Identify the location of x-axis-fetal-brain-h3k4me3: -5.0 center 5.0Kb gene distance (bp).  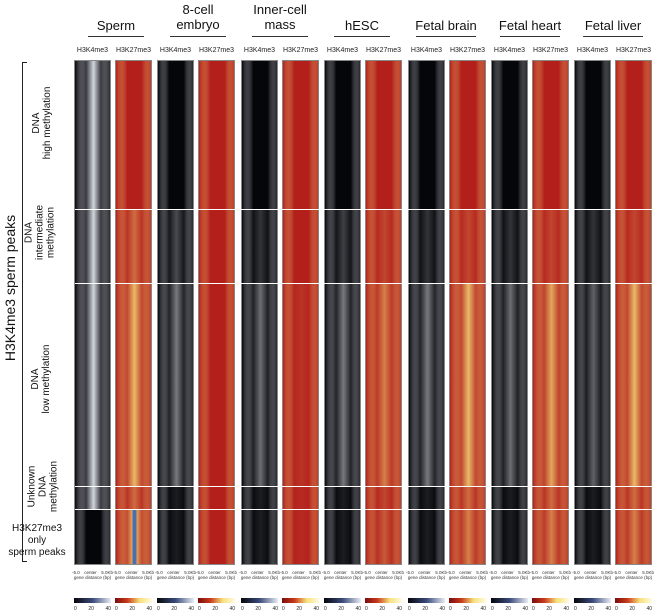
(426, 575).